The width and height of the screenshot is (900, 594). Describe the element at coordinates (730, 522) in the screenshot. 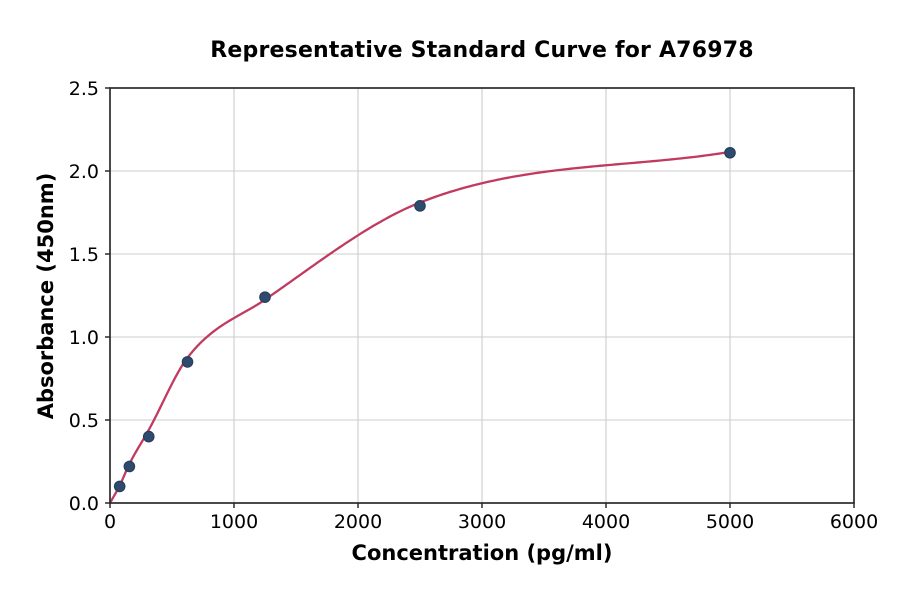

I see `x-tick-label: 5000` at that location.